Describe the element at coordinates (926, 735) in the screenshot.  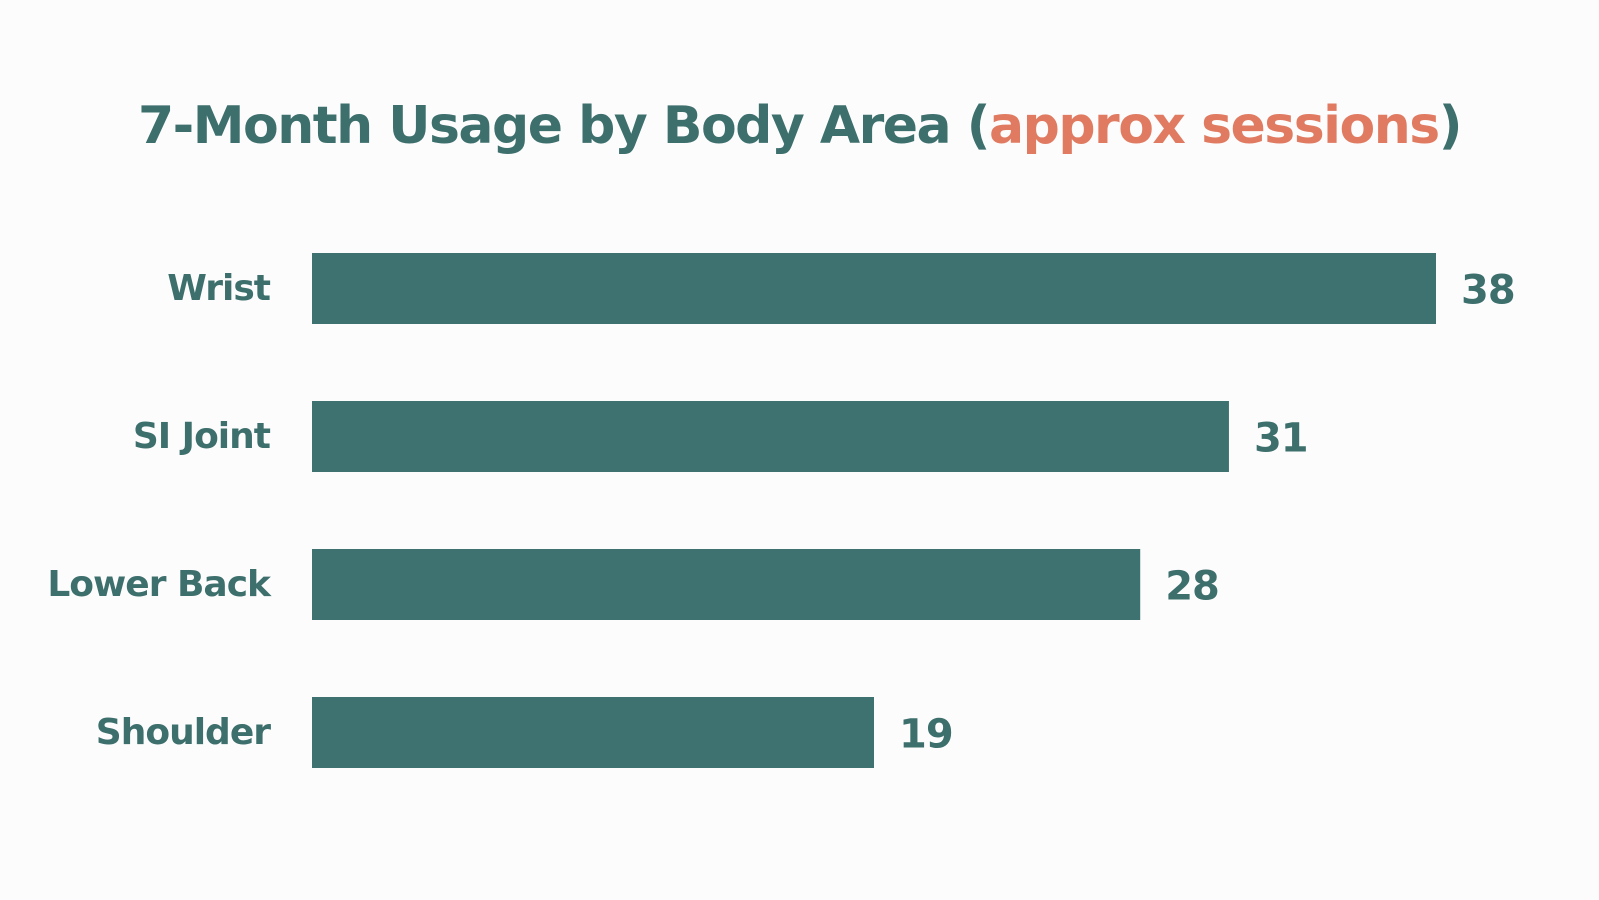
I see `value-label-shoulder: 19` at that location.